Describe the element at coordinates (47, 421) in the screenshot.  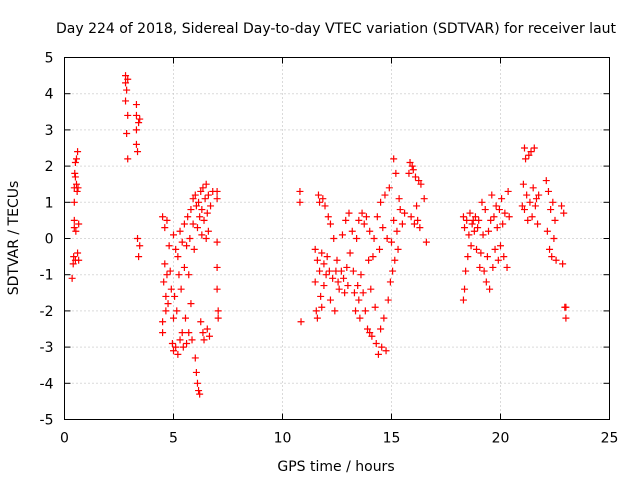
I see `y-tick-label: -5` at that location.